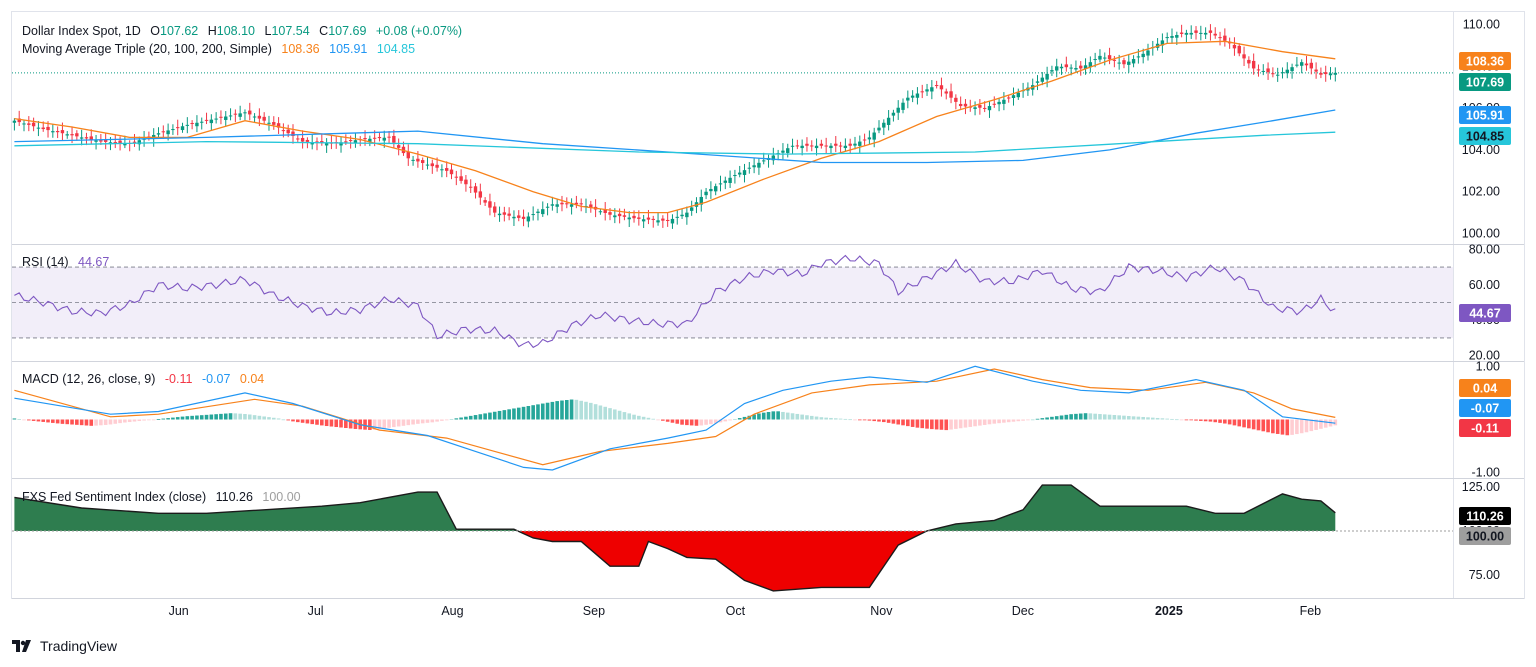 The image size is (1536, 667). What do you see at coordinates (64, 646) in the screenshot?
I see `tradingview-logo: TradingView` at bounding box center [64, 646].